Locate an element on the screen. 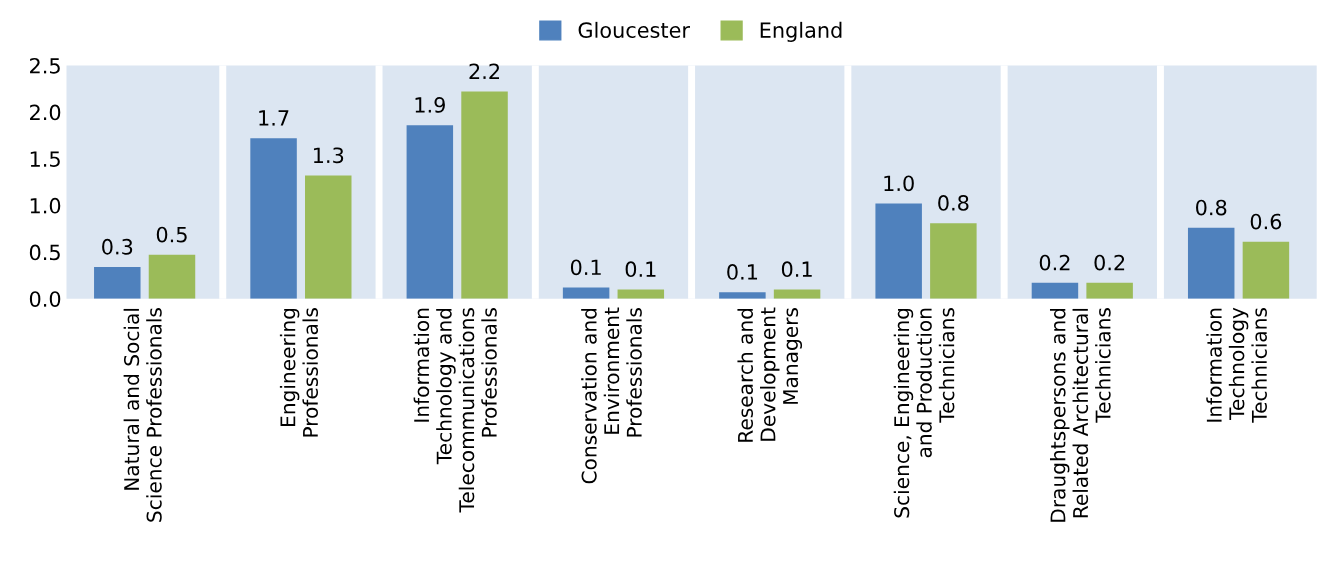  x-tick-label: Research and Development Managers is located at coordinates (770, 374).